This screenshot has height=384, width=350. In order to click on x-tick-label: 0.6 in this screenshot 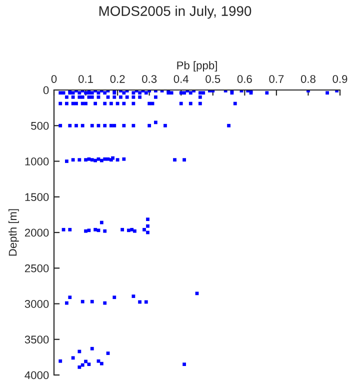, I will do `click(244, 79)`.